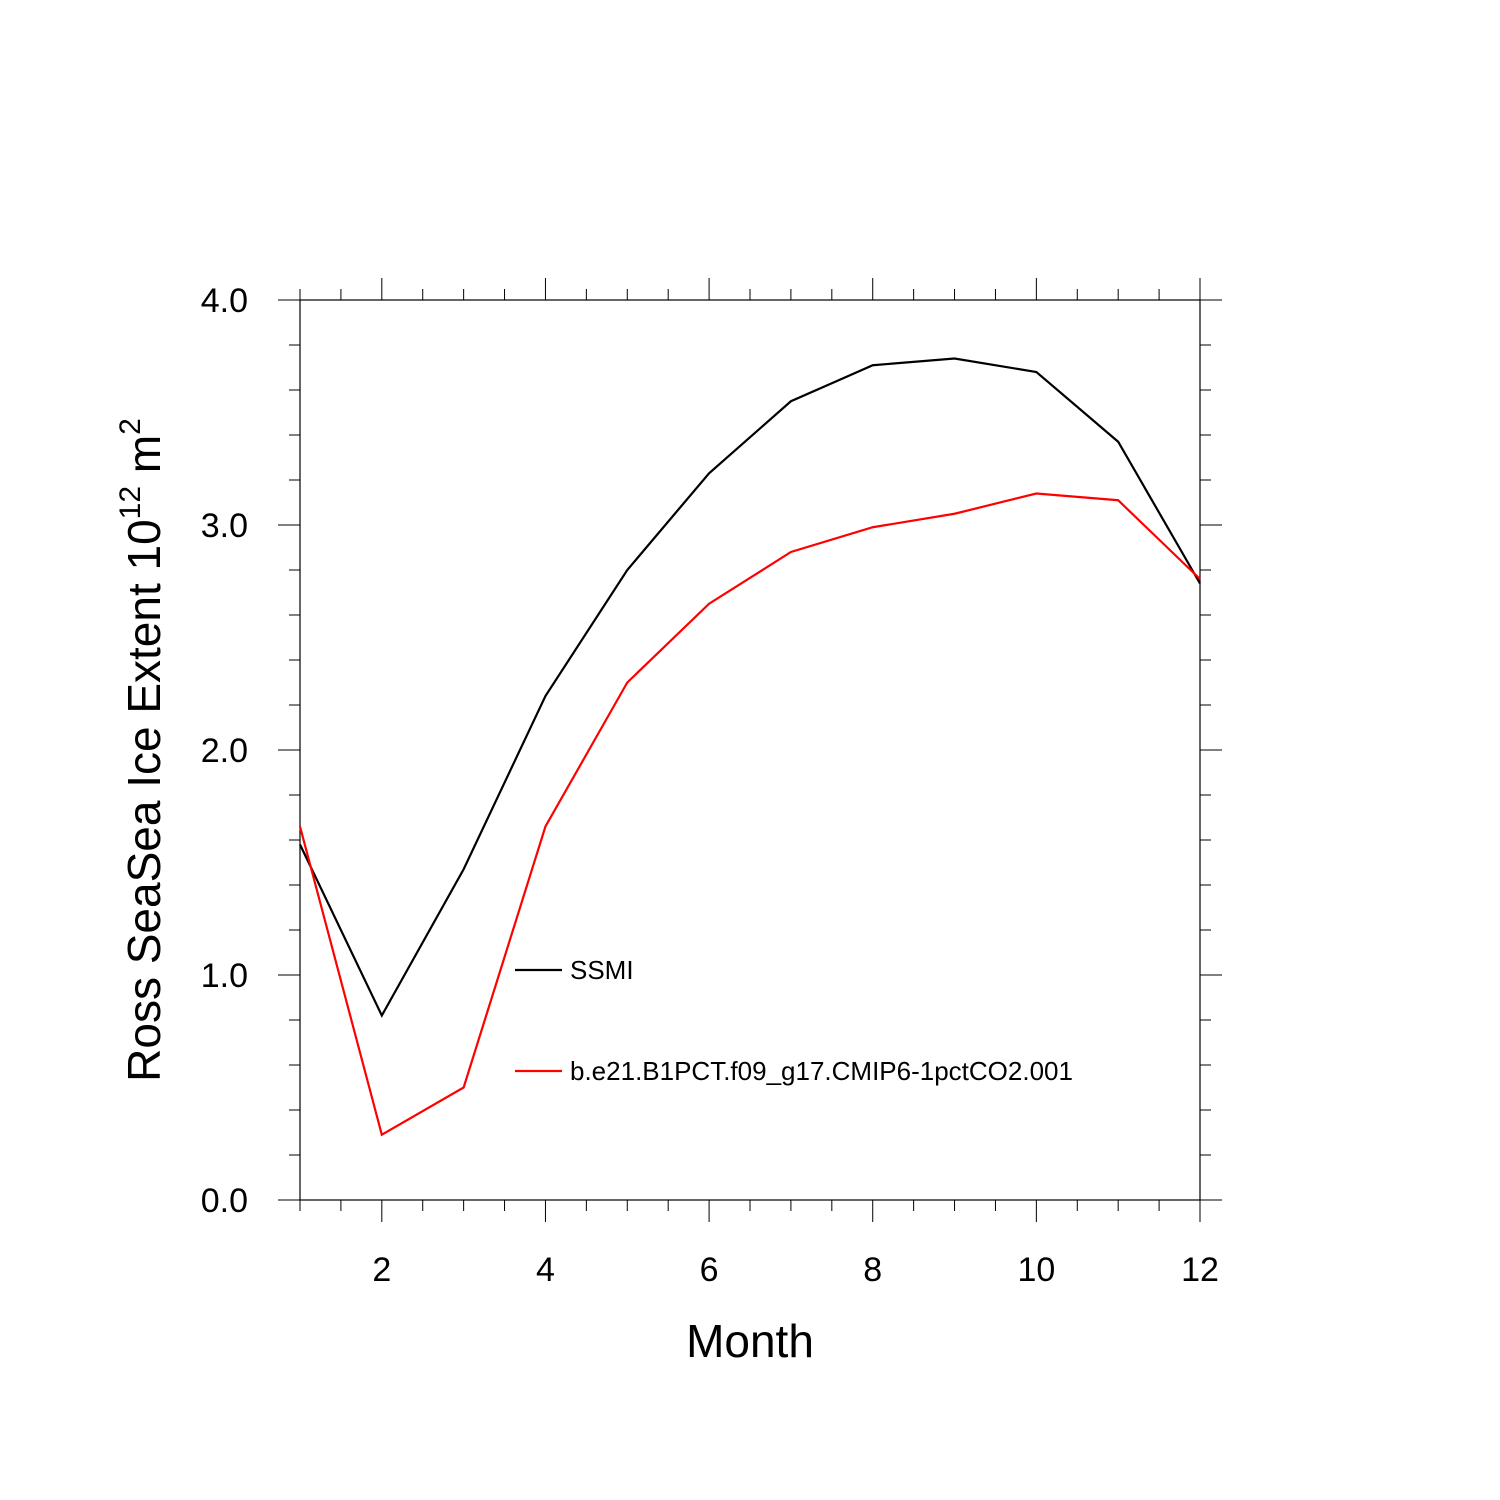 The height and width of the screenshot is (1500, 1500). Describe the element at coordinates (709, 1270) in the screenshot. I see `x-tick-label: 6` at that location.